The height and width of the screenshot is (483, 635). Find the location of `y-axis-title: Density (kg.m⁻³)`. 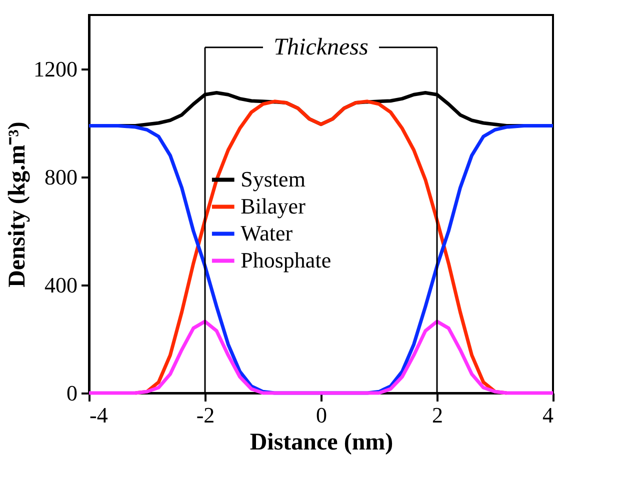

y-axis-title: Density (kg.m⁻³) is located at coordinates (17, 205).